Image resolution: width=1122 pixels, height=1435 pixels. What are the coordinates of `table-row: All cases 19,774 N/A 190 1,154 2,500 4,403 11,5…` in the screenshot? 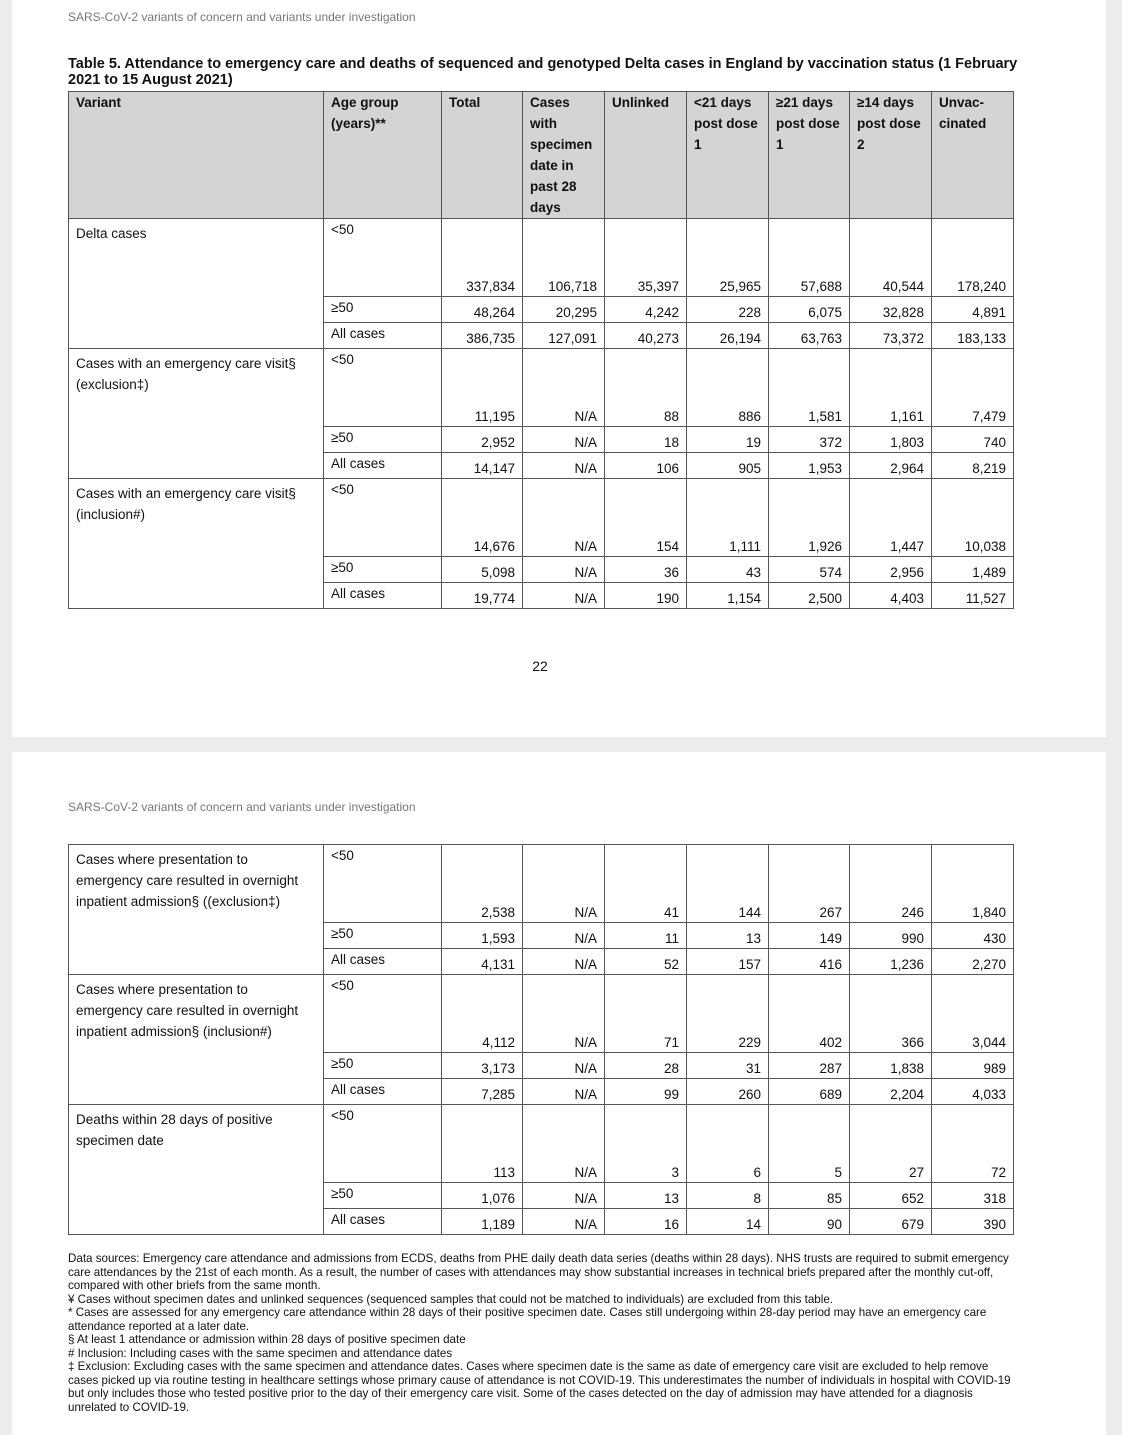 It's located at (541, 595).